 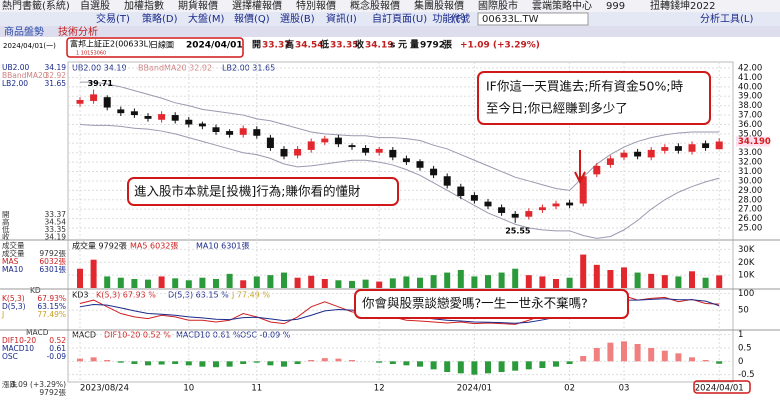 What do you see at coordinates (29, 46) in the screenshot?
I see `left-date: 2024/04/01(一)` at bounding box center [29, 46].